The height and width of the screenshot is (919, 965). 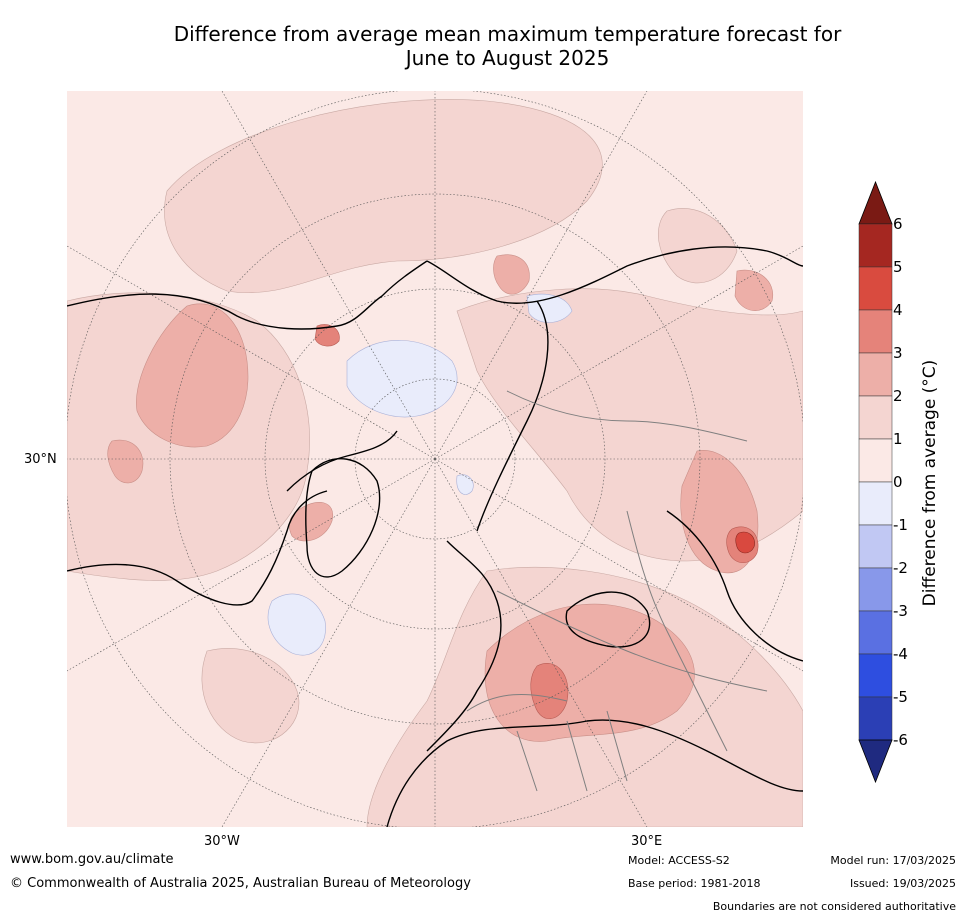 What do you see at coordinates (92, 859) in the screenshot?
I see `footer-website: www.bom.gov.au/climate` at bounding box center [92, 859].